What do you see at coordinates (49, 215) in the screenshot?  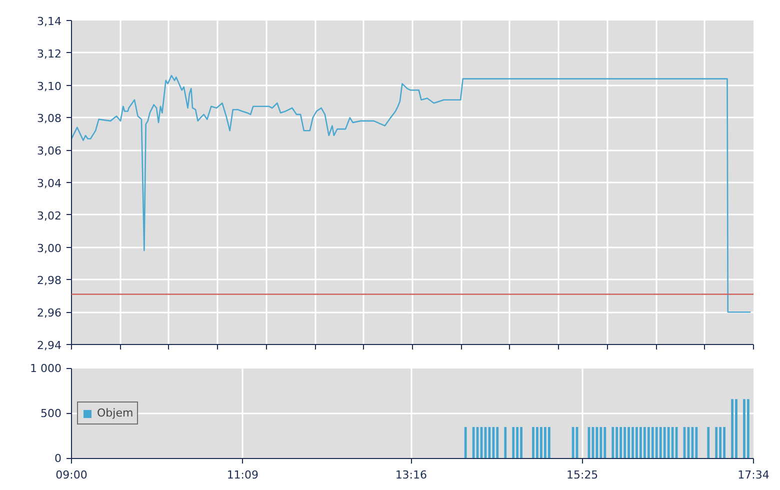 I see `y-tick-label: 3,02` at bounding box center [49, 215].